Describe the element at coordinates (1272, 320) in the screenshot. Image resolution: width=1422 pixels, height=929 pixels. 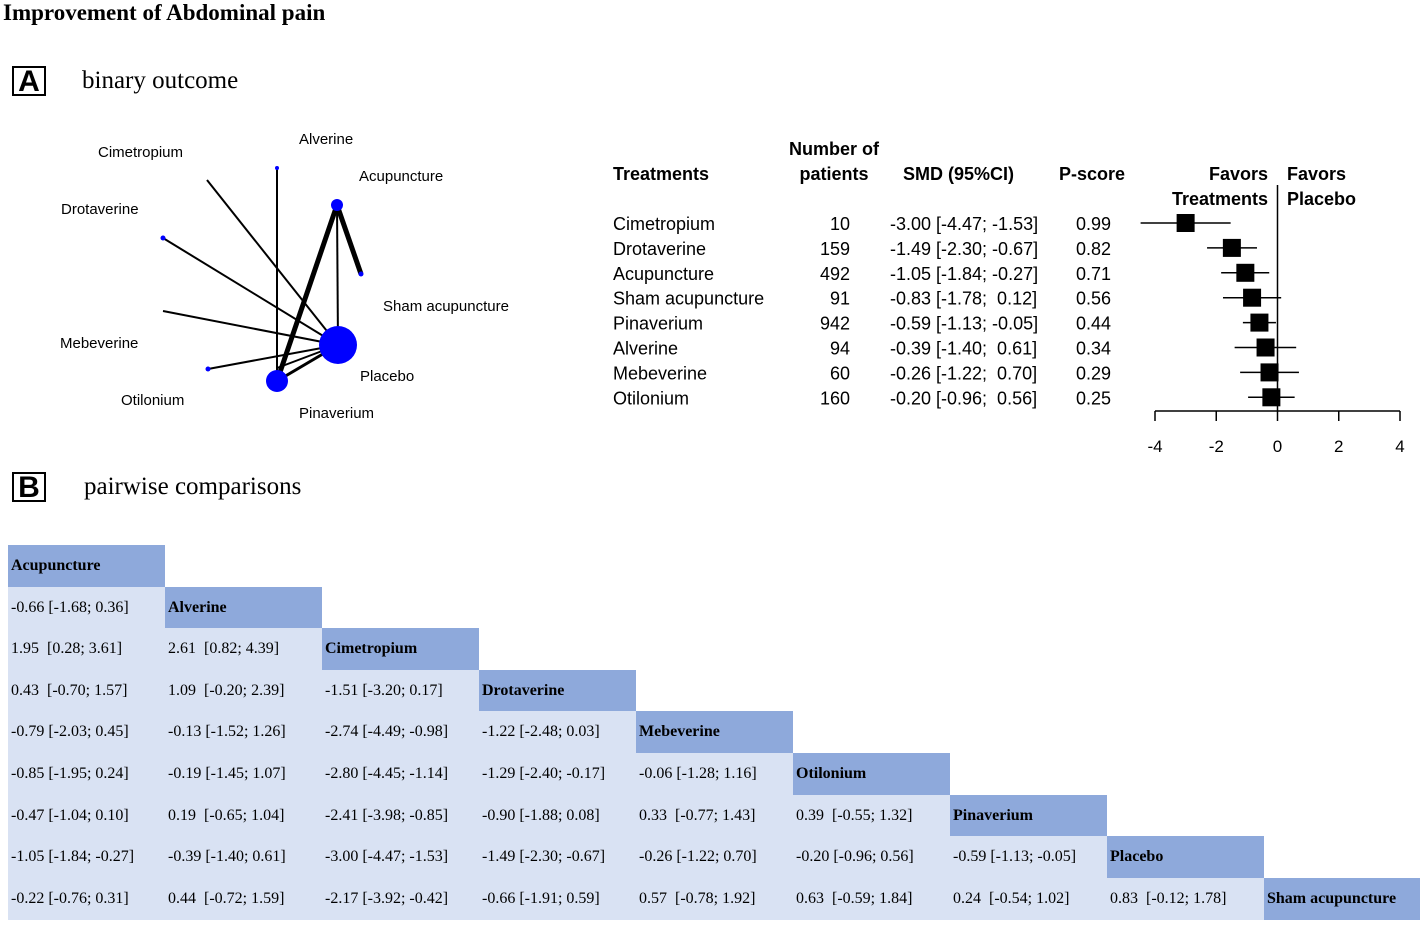
I see `forest-plot: -4 -2 0 2 4` at that location.